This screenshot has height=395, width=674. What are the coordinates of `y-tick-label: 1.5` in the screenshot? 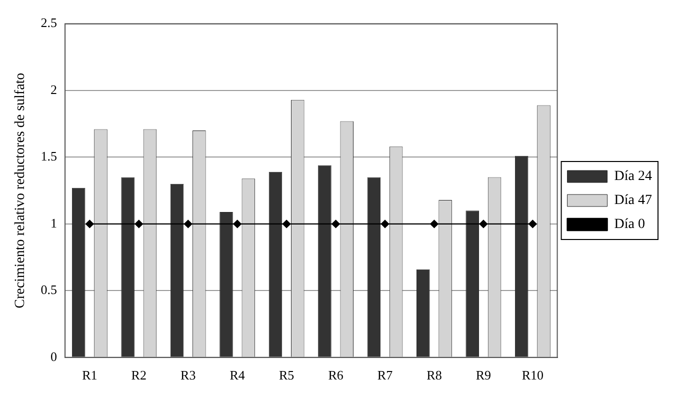 It's located at (49, 156).